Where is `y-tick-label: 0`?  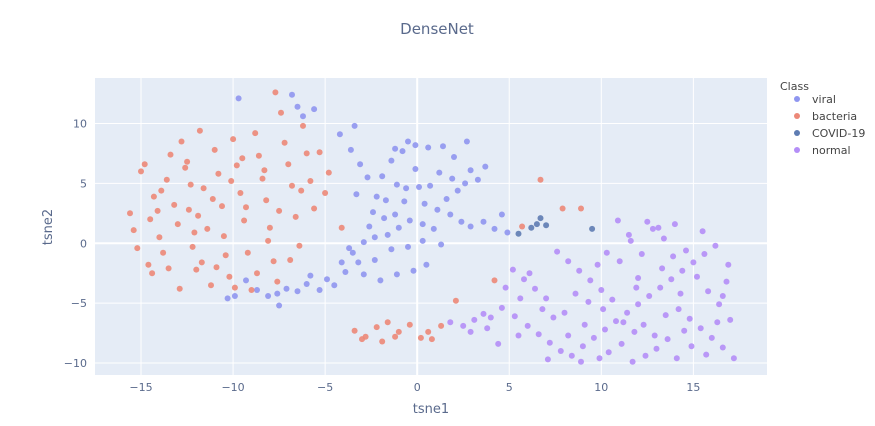
y-tick-label: 0 is located at coordinates (83, 243).